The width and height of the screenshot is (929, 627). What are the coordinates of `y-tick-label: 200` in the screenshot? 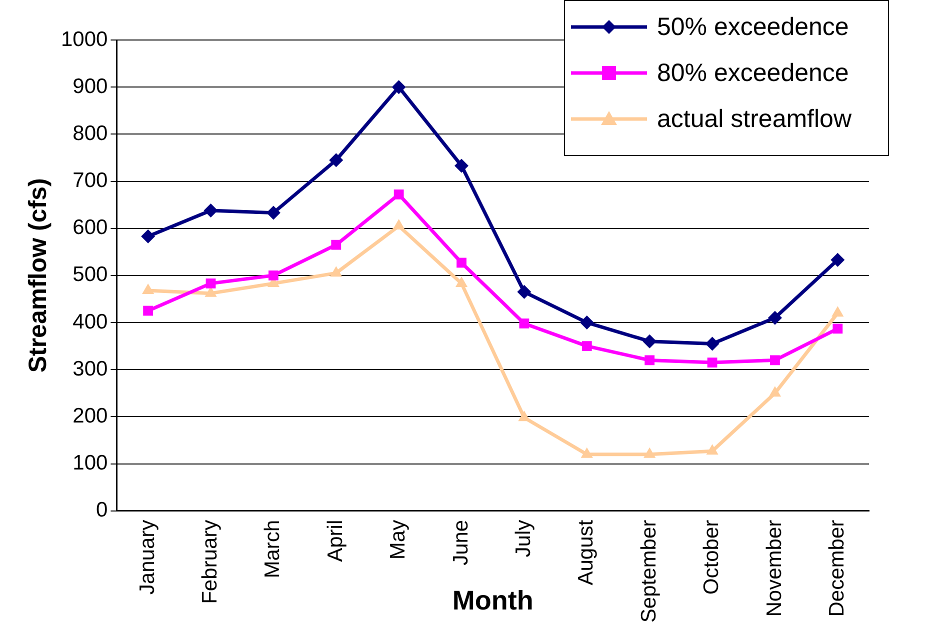 It's located at (90, 416).